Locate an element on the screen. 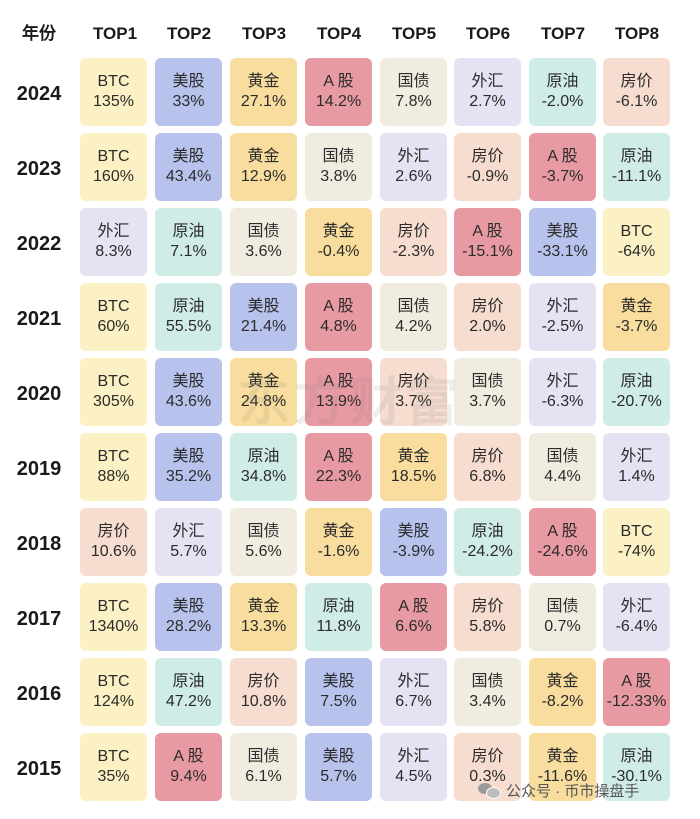 The width and height of the screenshot is (700, 819). year-label: 2020 is located at coordinates (39, 394).